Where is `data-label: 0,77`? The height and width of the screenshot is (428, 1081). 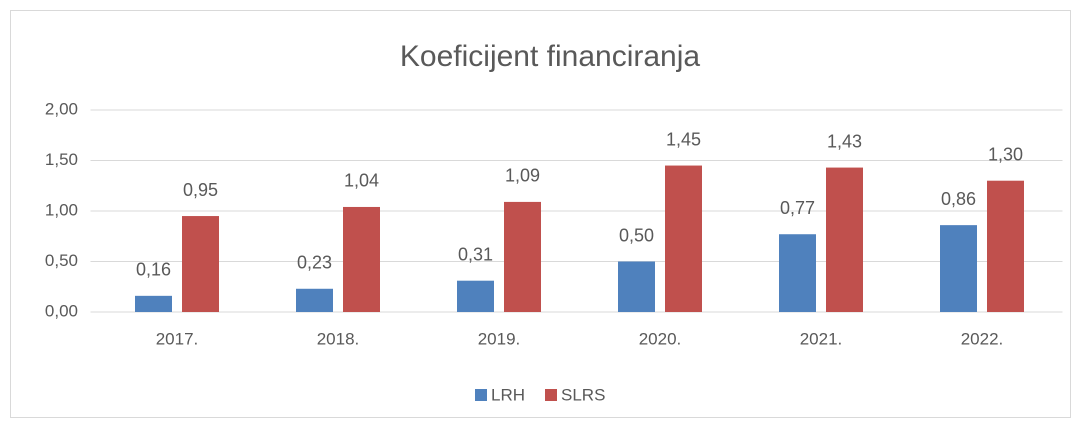
data-label: 0,77 is located at coordinates (797, 208).